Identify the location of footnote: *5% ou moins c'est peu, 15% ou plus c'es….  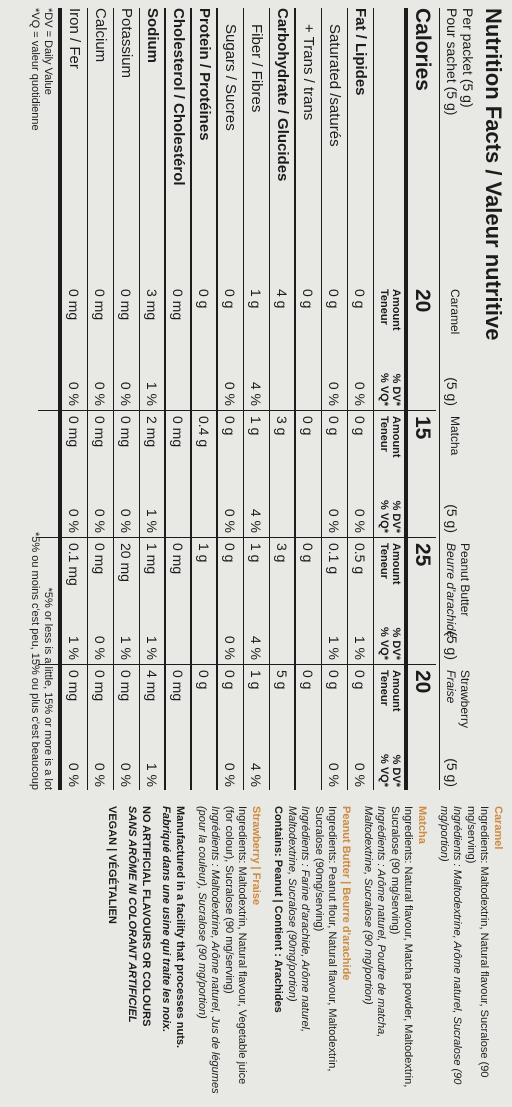
(35, 661).